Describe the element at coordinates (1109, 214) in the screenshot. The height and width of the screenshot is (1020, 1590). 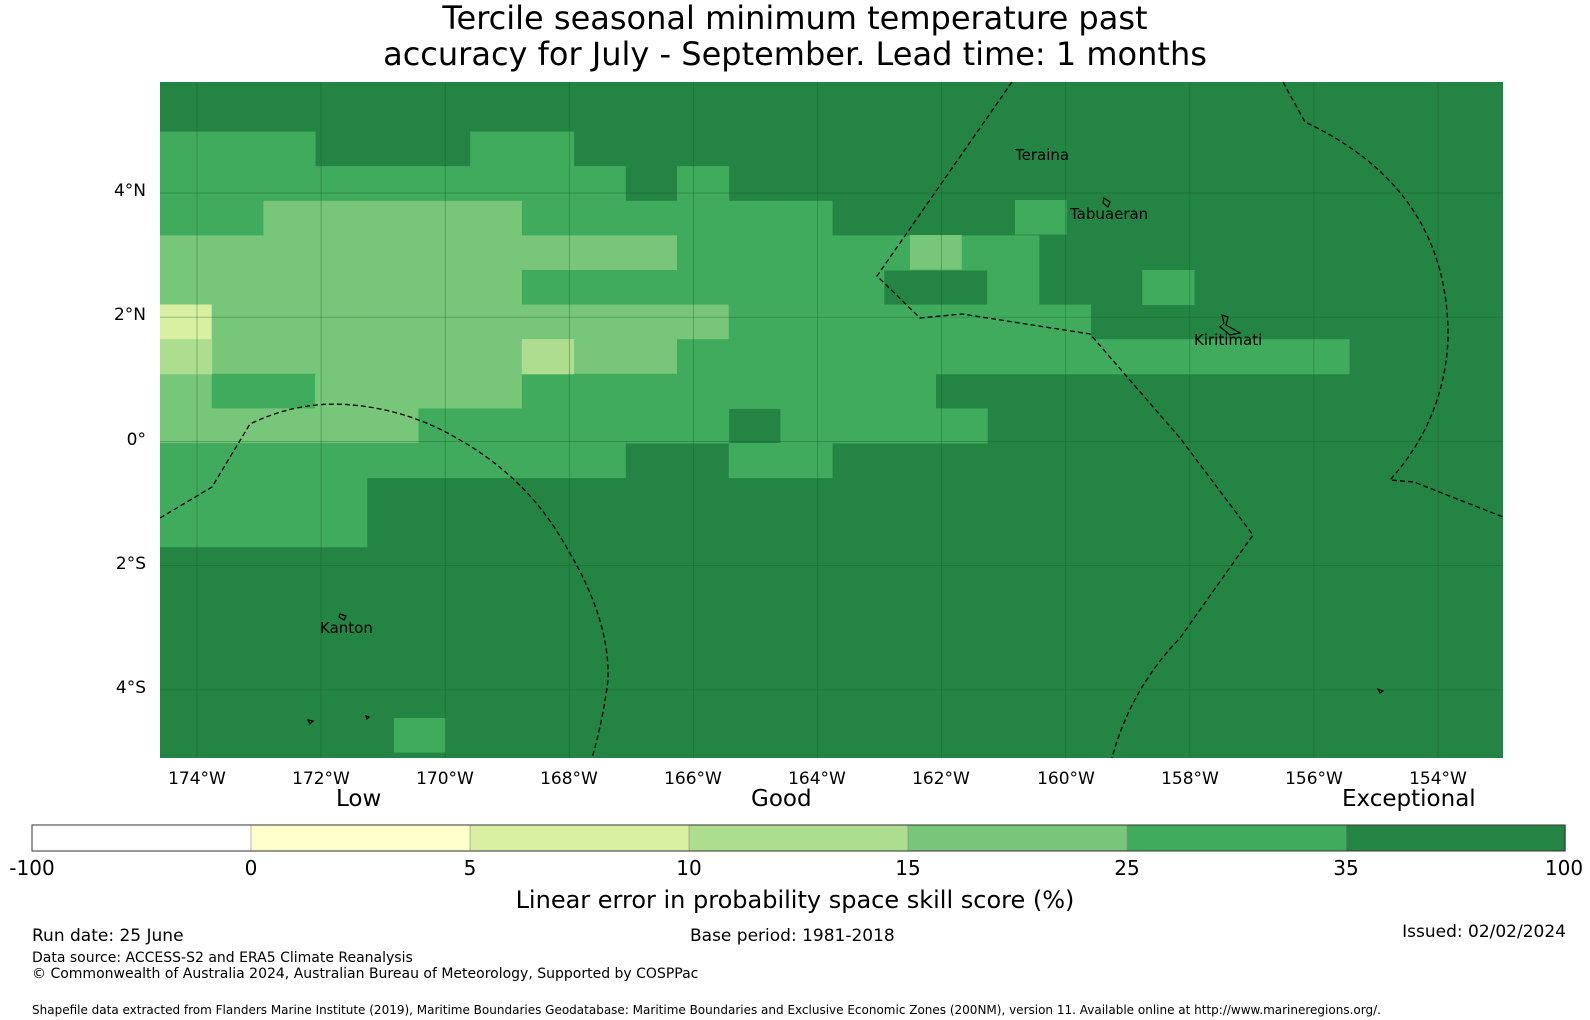
I see `place-label-tabuaeran: Tabuaeran` at that location.